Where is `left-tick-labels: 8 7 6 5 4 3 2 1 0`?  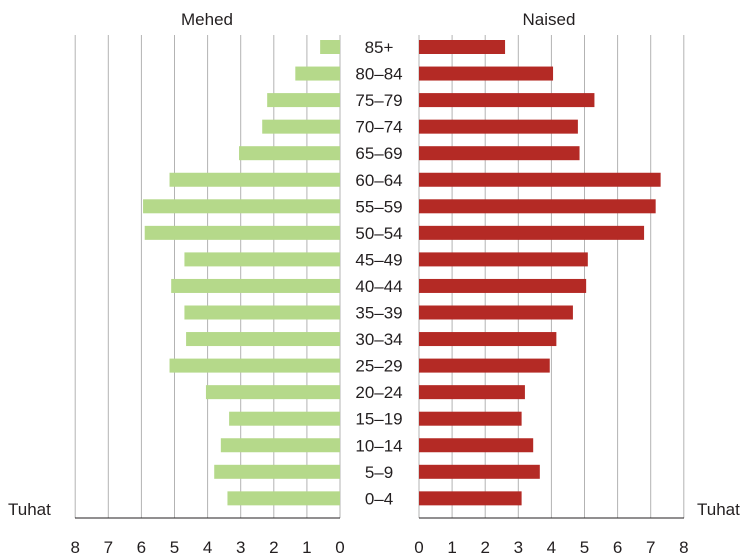 left-tick-labels: 8 7 6 5 4 3 2 1 0 is located at coordinates (207, 547).